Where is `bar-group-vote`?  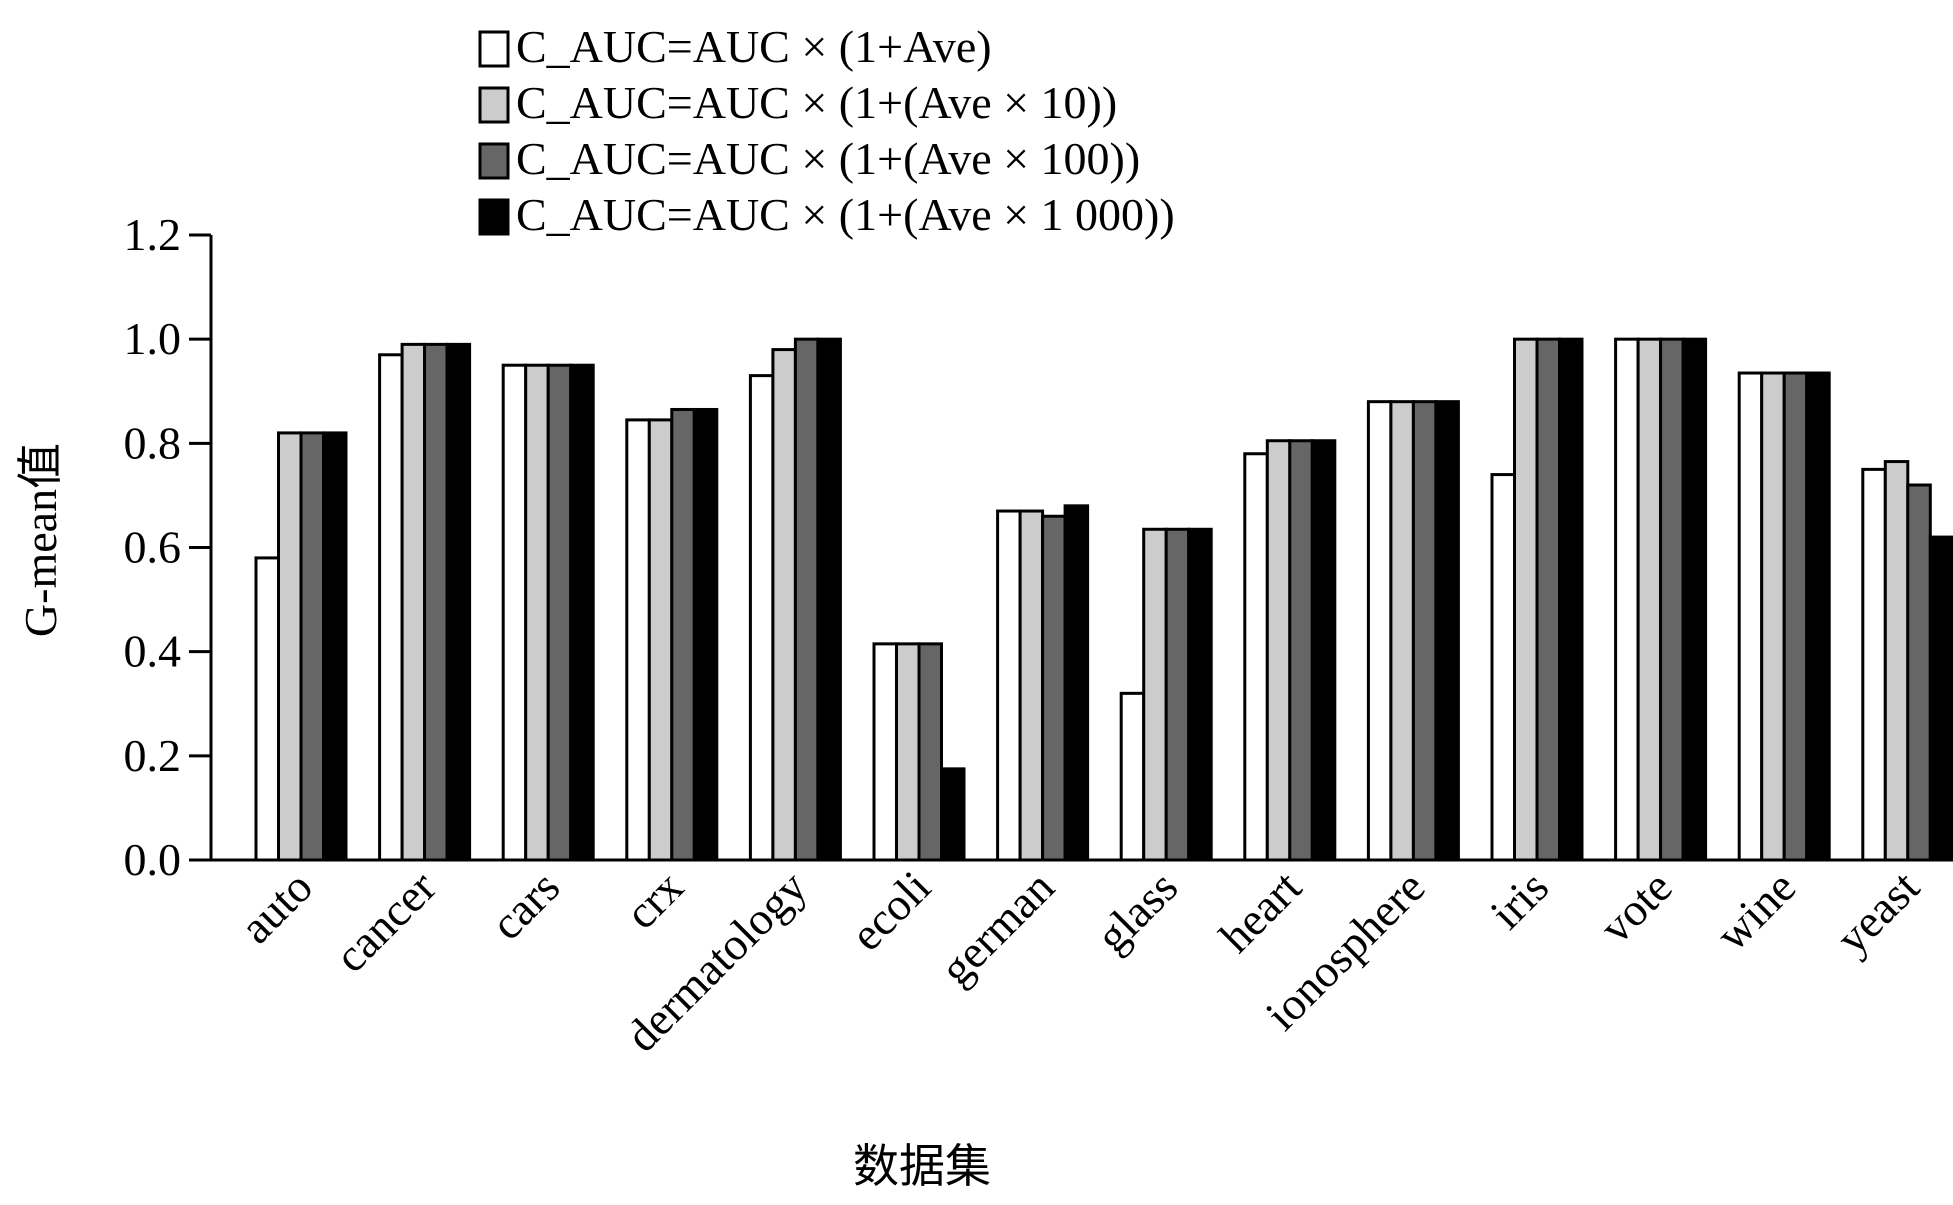 bar-group-vote is located at coordinates (1661, 599).